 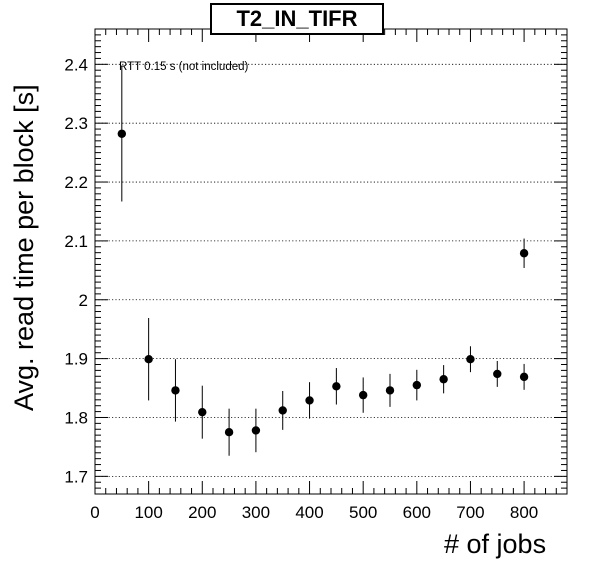 What do you see at coordinates (94, 512) in the screenshot?
I see `x-tick-label: 0` at bounding box center [94, 512].